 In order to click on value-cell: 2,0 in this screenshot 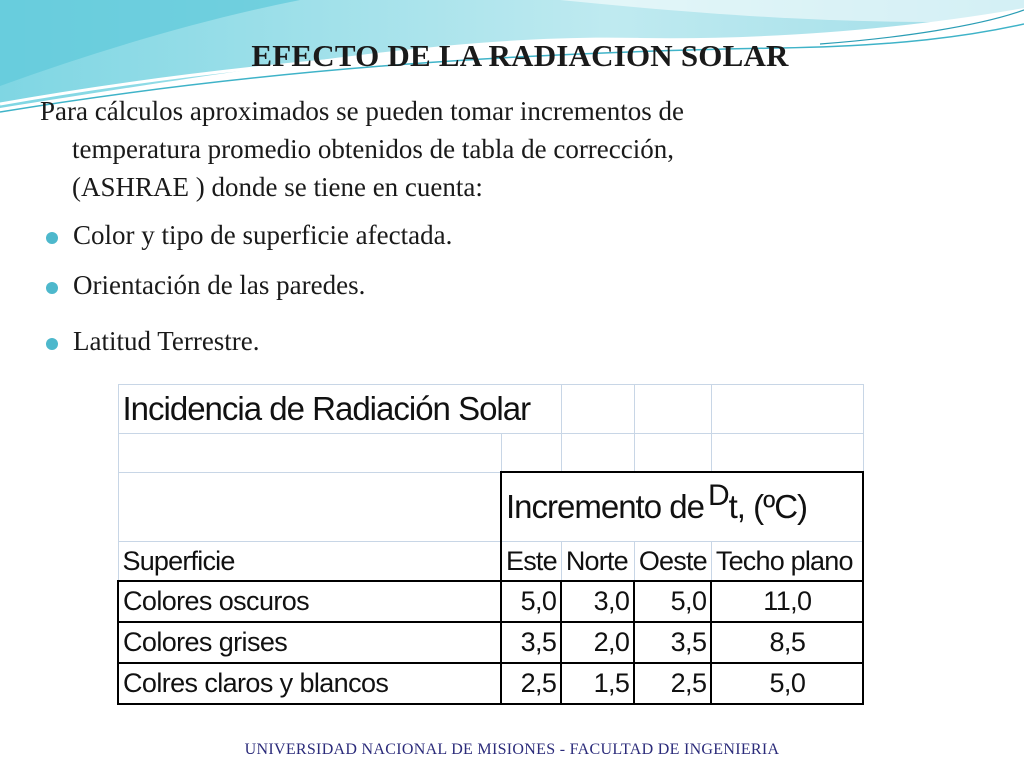, I will do `click(597, 642)`.